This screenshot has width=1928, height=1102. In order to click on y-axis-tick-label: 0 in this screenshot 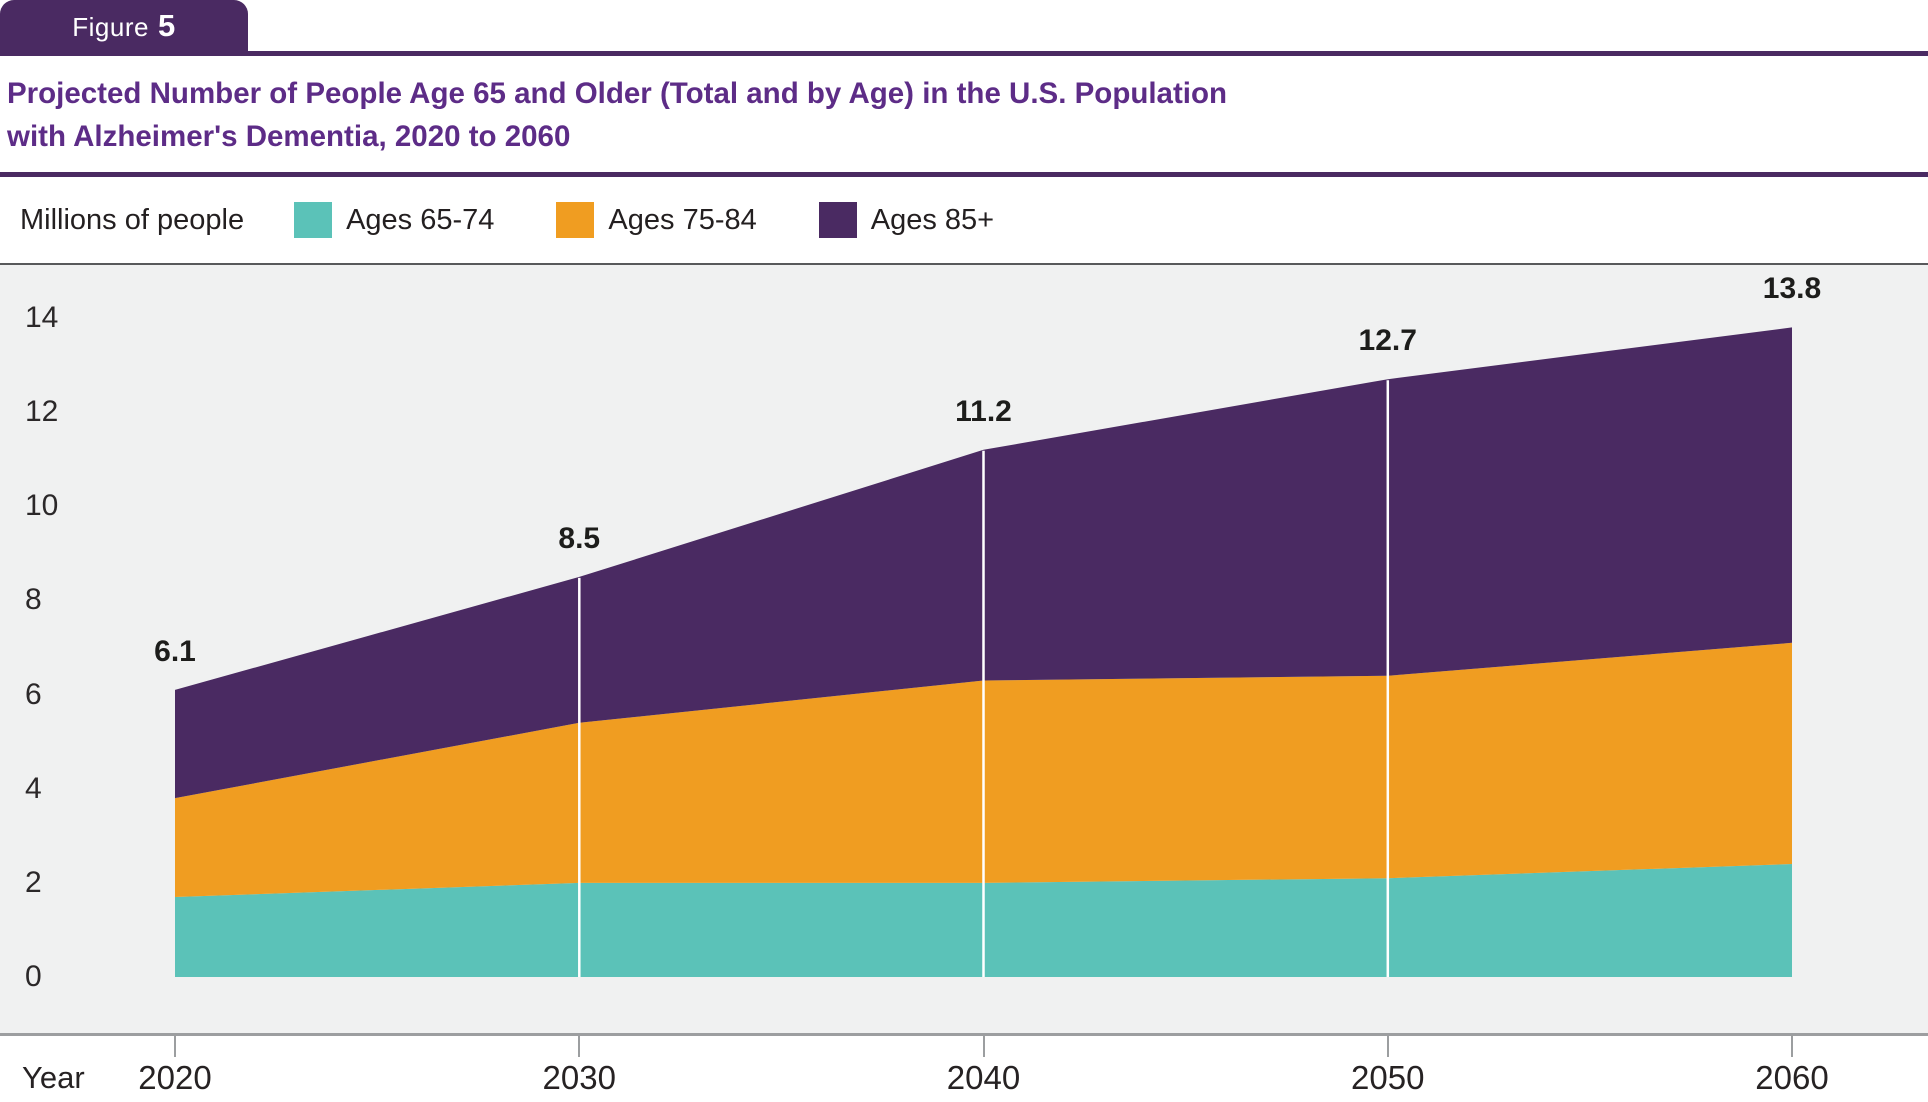, I will do `click(33, 976)`.